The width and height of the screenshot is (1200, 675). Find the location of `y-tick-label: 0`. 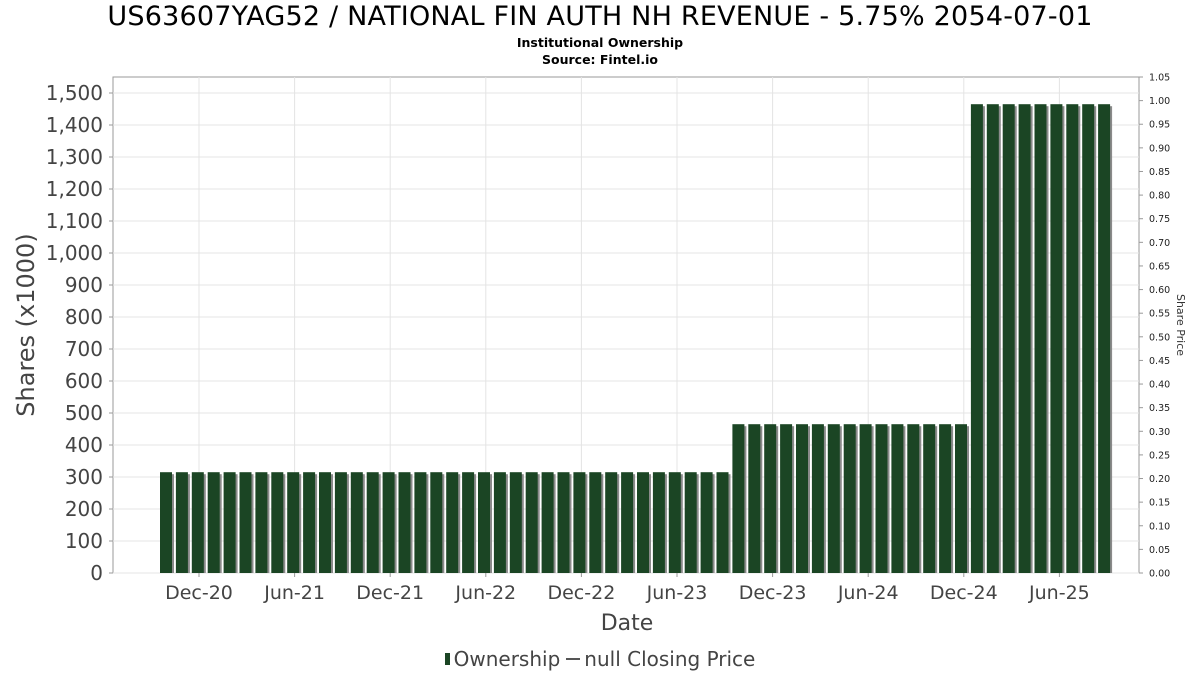

y-tick-label: 0 is located at coordinates (96, 573).